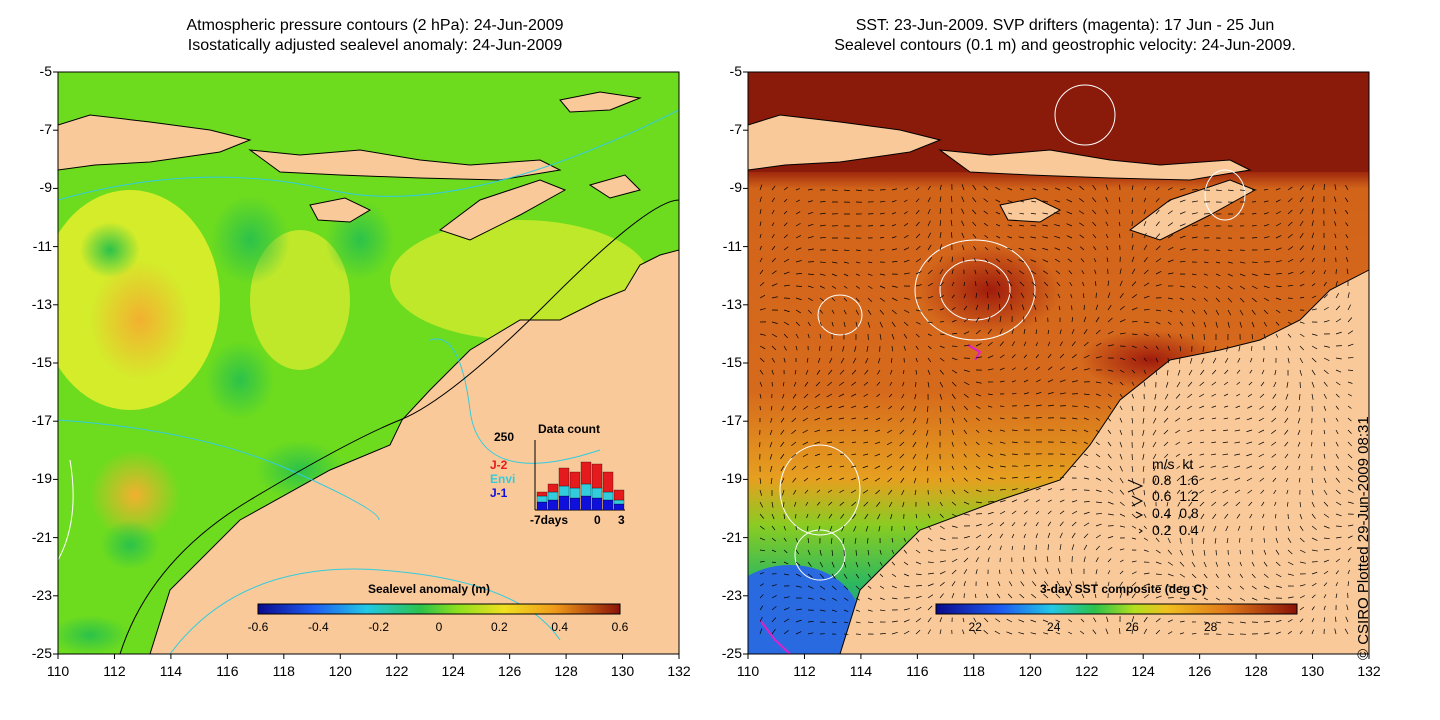 Image resolution: width=1440 pixels, height=720 pixels. I want to click on data-count-bars, so click(580, 486).